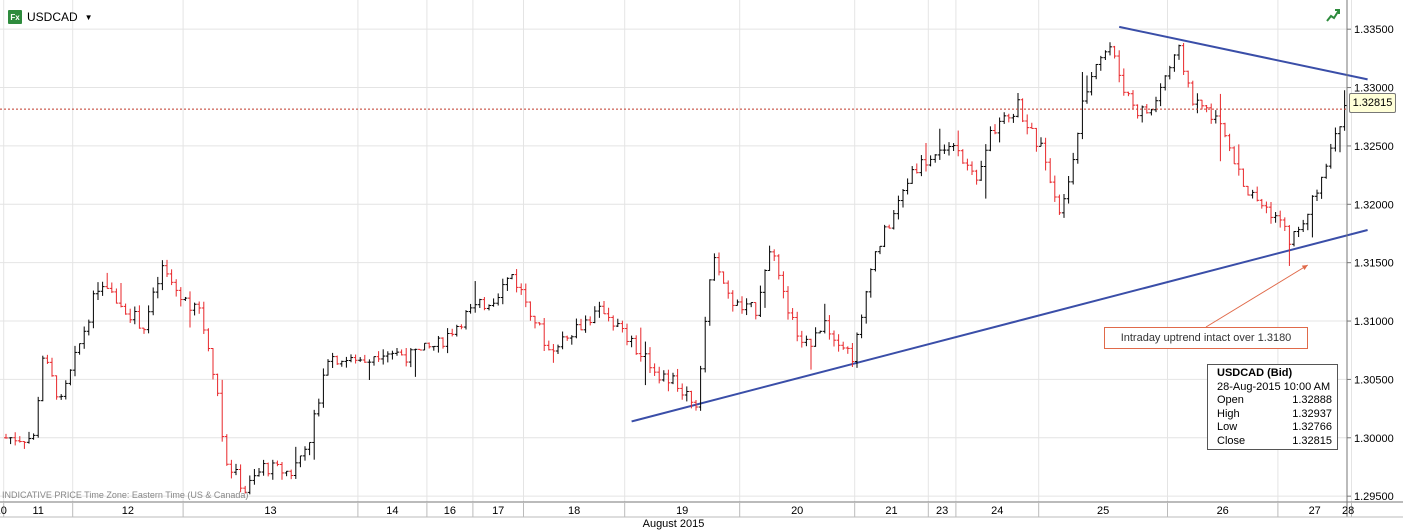 The image size is (1403, 532). I want to click on chevron-down-icon: ▼, so click(88, 17).